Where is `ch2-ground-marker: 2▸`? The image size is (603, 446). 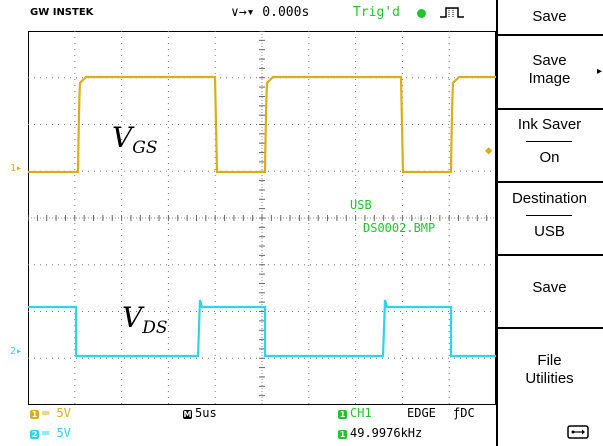 ch2-ground-marker: 2▸ is located at coordinates (16, 351).